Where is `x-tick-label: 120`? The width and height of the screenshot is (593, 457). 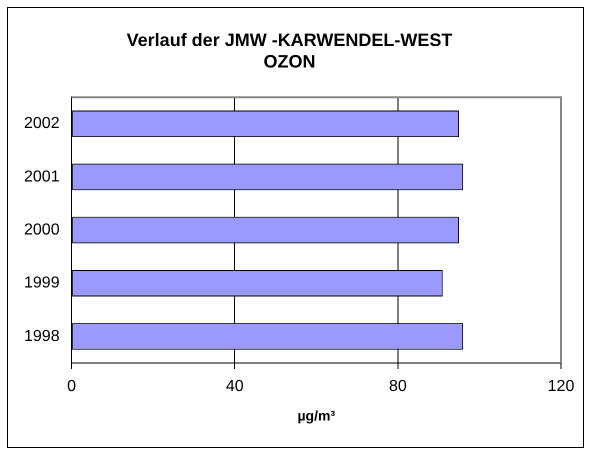
x-tick-label: 120 is located at coordinates (561, 387).